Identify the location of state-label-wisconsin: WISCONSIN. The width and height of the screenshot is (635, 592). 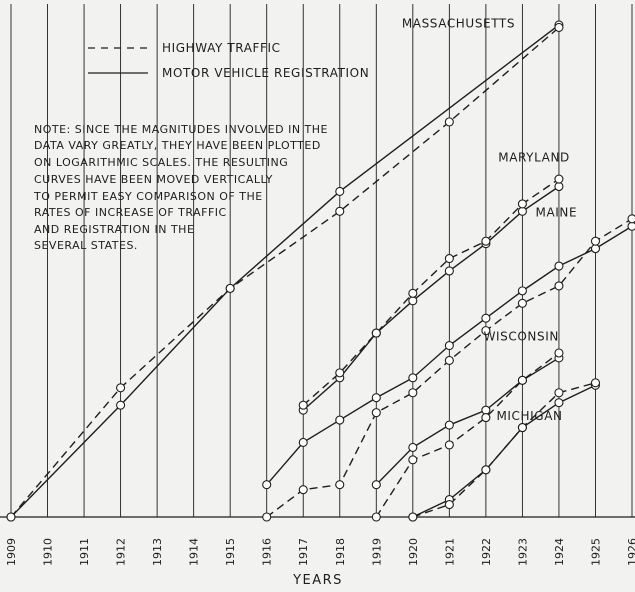
(521, 337).